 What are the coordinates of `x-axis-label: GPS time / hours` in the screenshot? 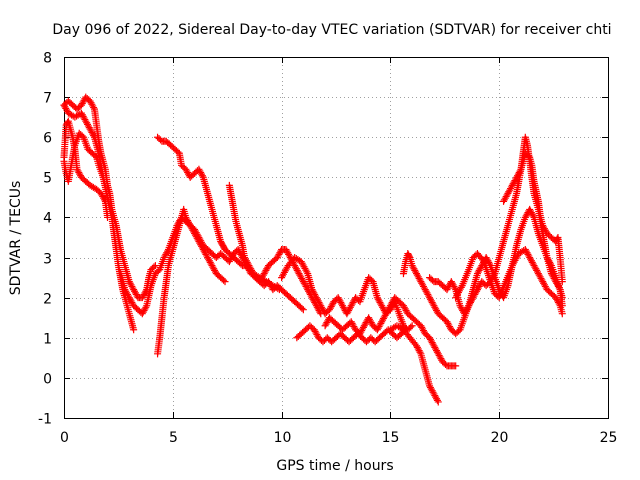 It's located at (334, 466).